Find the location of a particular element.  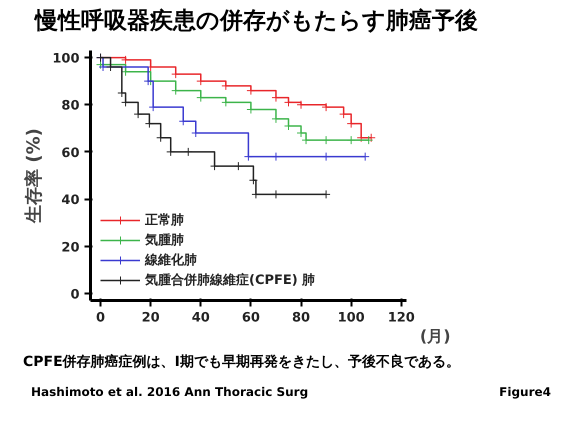

legend-label: 気腫合併肺線維症(CPFE) 肺 is located at coordinates (230, 280).